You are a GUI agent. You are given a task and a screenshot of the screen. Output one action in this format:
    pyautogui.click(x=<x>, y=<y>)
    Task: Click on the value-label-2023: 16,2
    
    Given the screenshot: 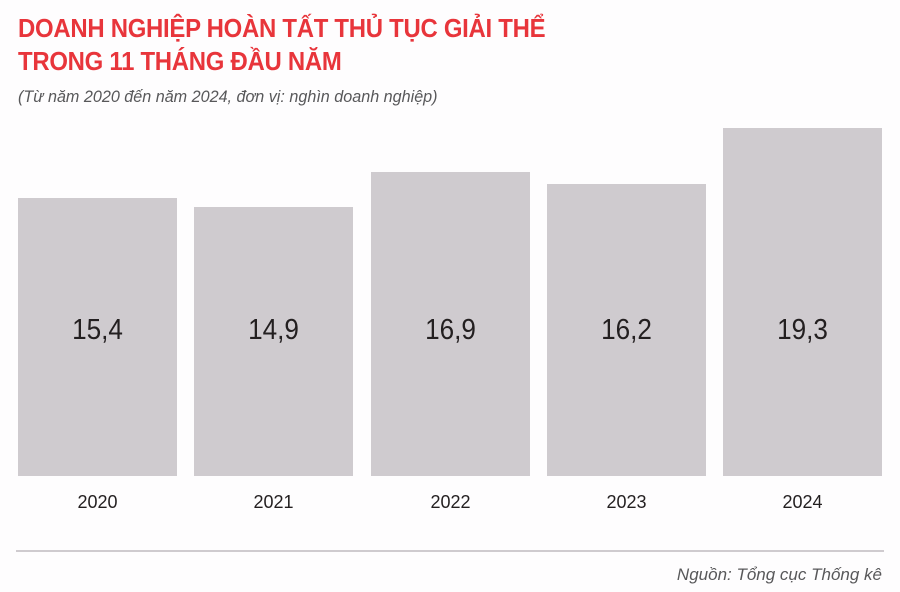 What is the action you would take?
    pyautogui.click(x=626, y=330)
    